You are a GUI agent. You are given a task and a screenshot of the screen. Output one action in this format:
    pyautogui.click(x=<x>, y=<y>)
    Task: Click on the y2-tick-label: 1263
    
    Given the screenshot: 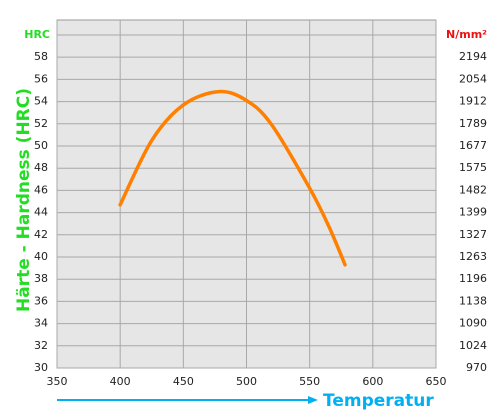 What is the action you would take?
    pyautogui.click(x=473, y=256)
    